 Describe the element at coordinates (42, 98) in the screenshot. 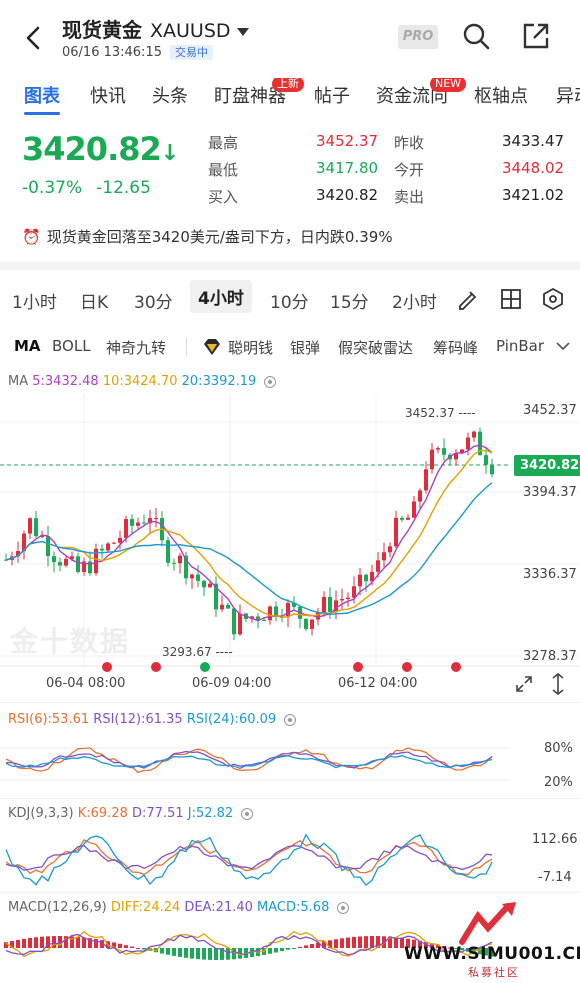

I see `tab-chart: 图表` at that location.